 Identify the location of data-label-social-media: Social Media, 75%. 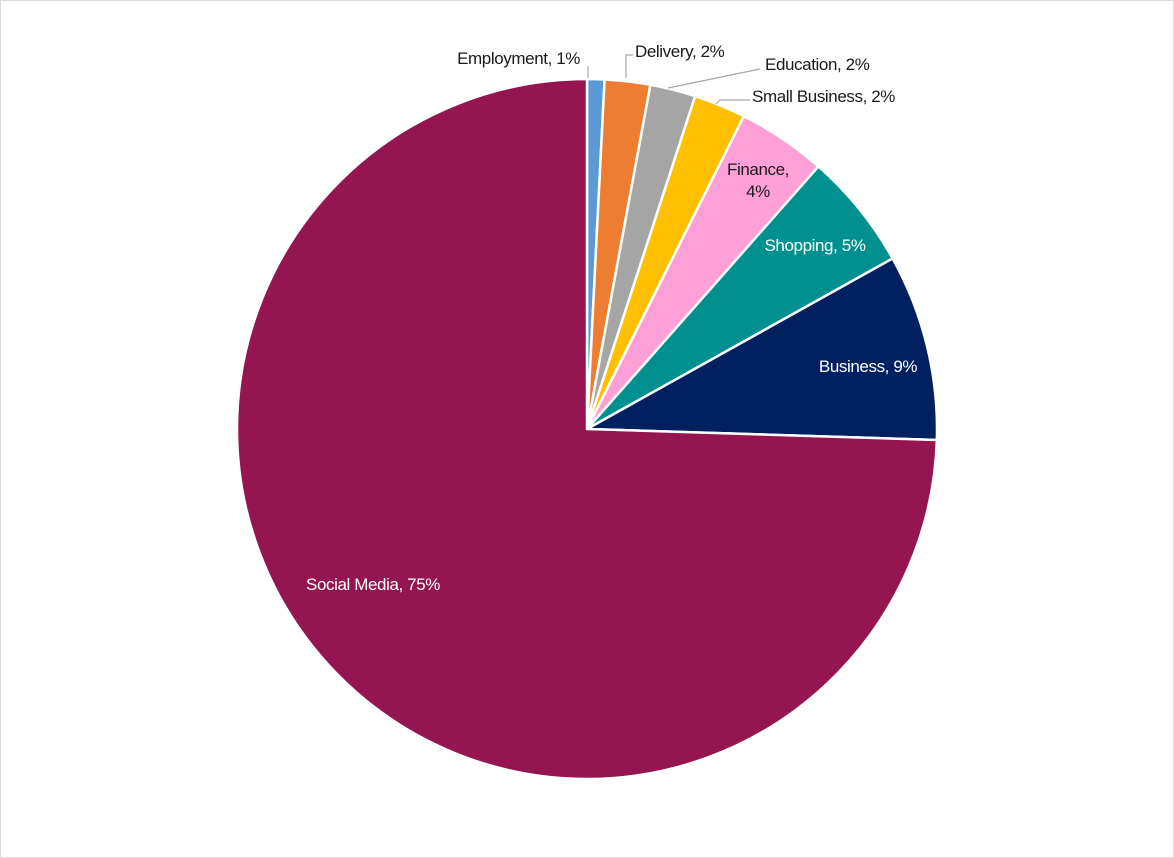
(373, 584).